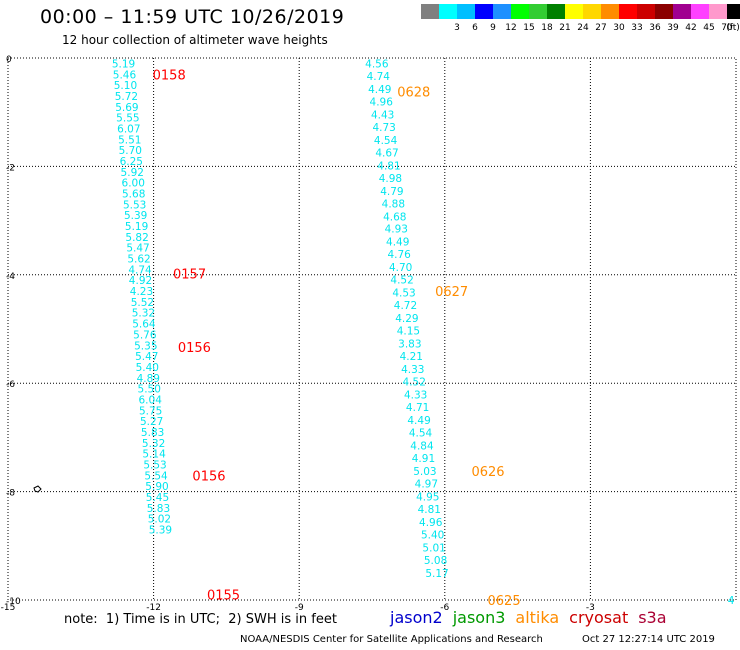 Image resolution: width=740 pixels, height=650 pixels. I want to click on y-tick-label: -8, so click(10, 494).